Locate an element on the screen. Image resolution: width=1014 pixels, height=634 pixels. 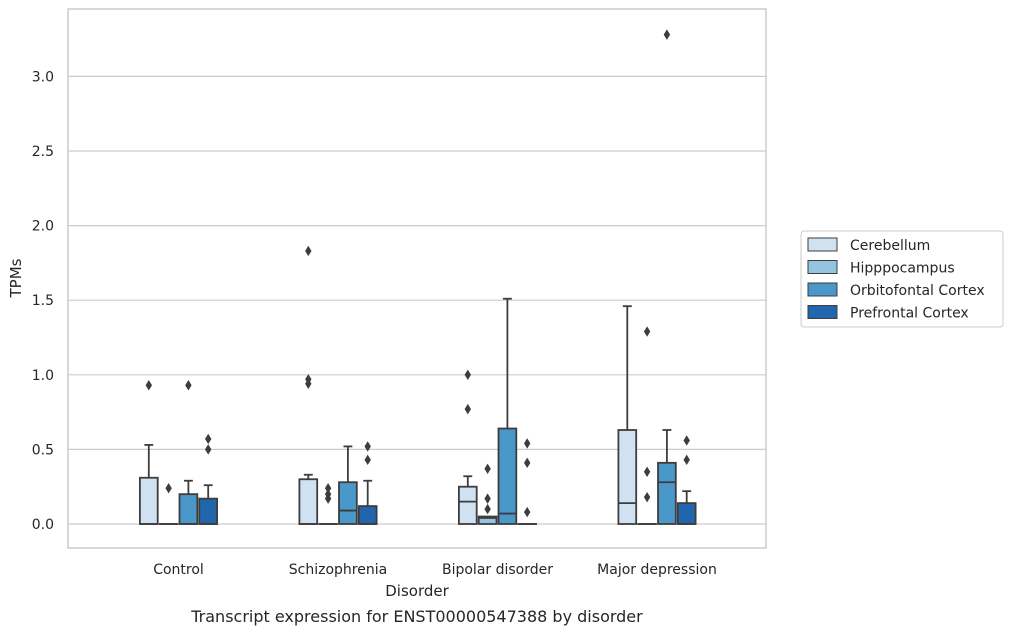
box-orbitofontal-cortex-bipolar-disorder is located at coordinates (507, 411).